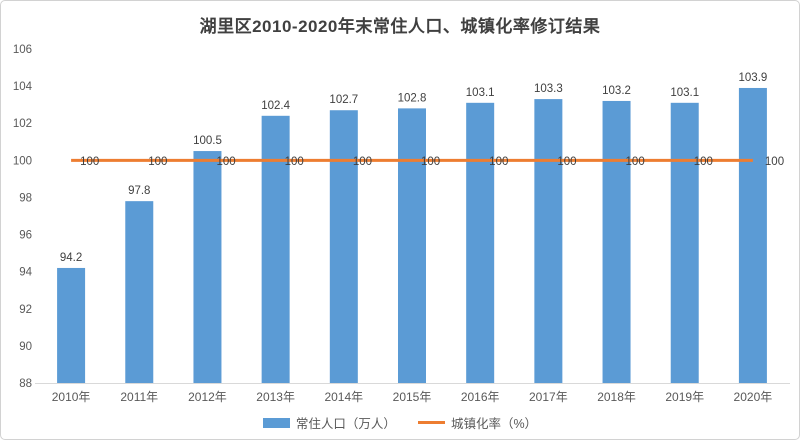 This screenshot has width=800, height=440. Describe the element at coordinates (616, 397) in the screenshot. I see `x-axis-tick-label: 2018年` at that location.